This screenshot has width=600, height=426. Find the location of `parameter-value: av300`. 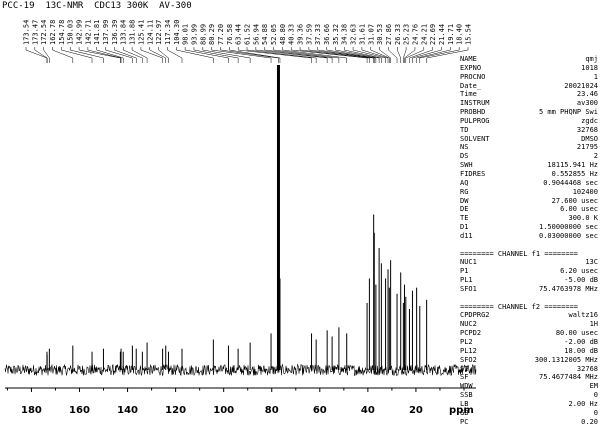

parameter-value: av300 is located at coordinates (587, 103).